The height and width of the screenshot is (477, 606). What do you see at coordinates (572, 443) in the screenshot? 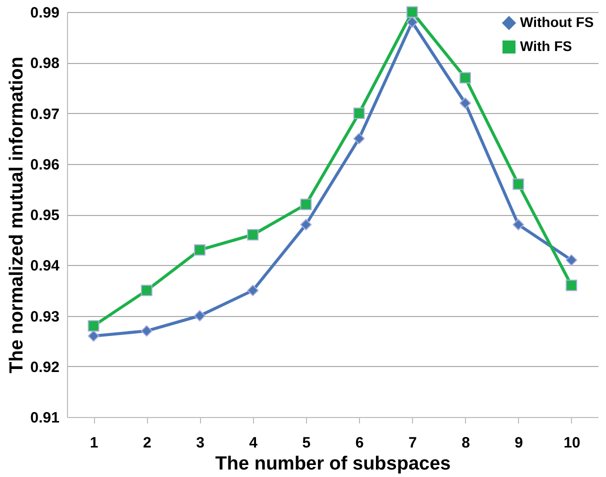
I see `x-tick-label: 10` at bounding box center [572, 443].